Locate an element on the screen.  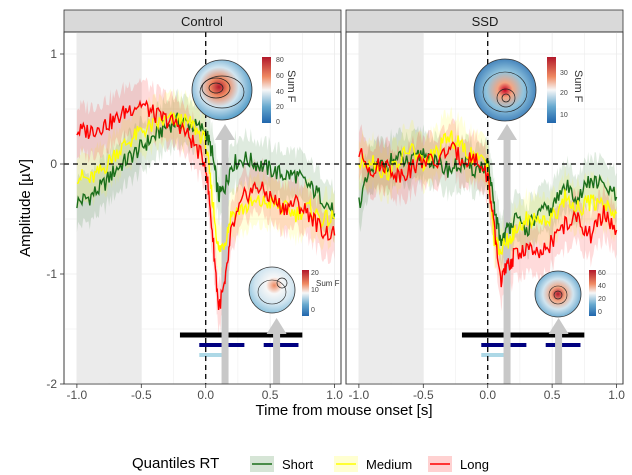
cb-tick: 30 is located at coordinates (564, 73).